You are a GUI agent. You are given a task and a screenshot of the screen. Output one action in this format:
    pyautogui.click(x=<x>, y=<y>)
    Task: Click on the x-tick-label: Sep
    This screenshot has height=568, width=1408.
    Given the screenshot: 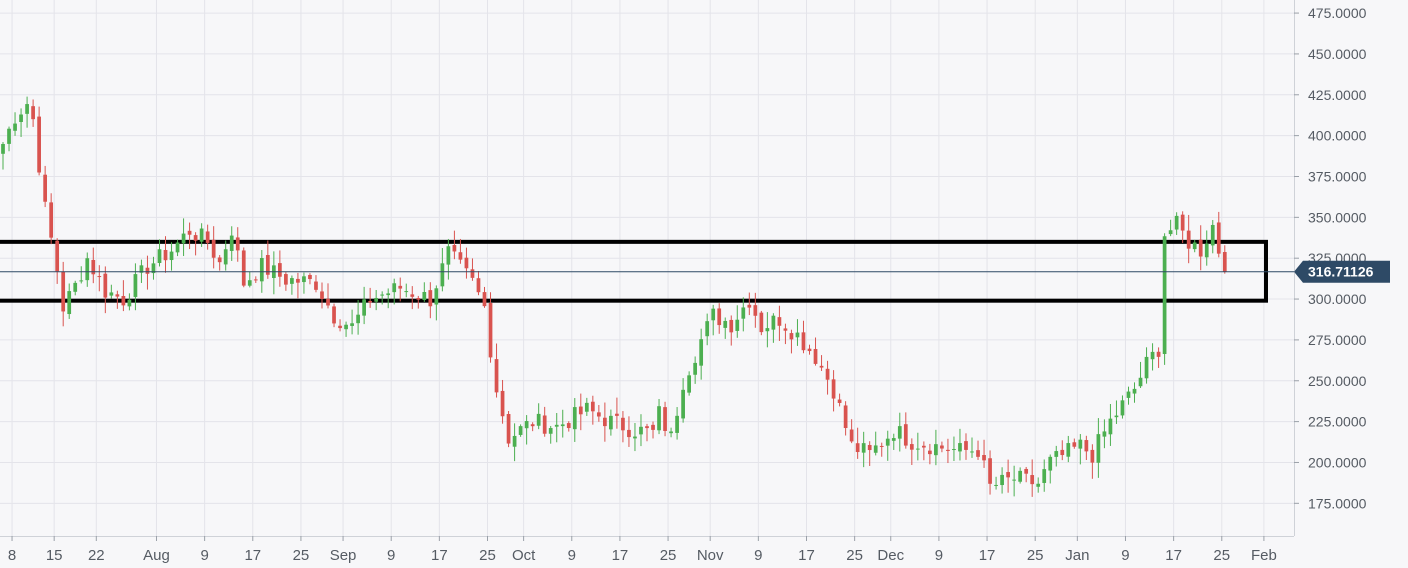 What is the action you would take?
    pyautogui.click(x=343, y=555)
    